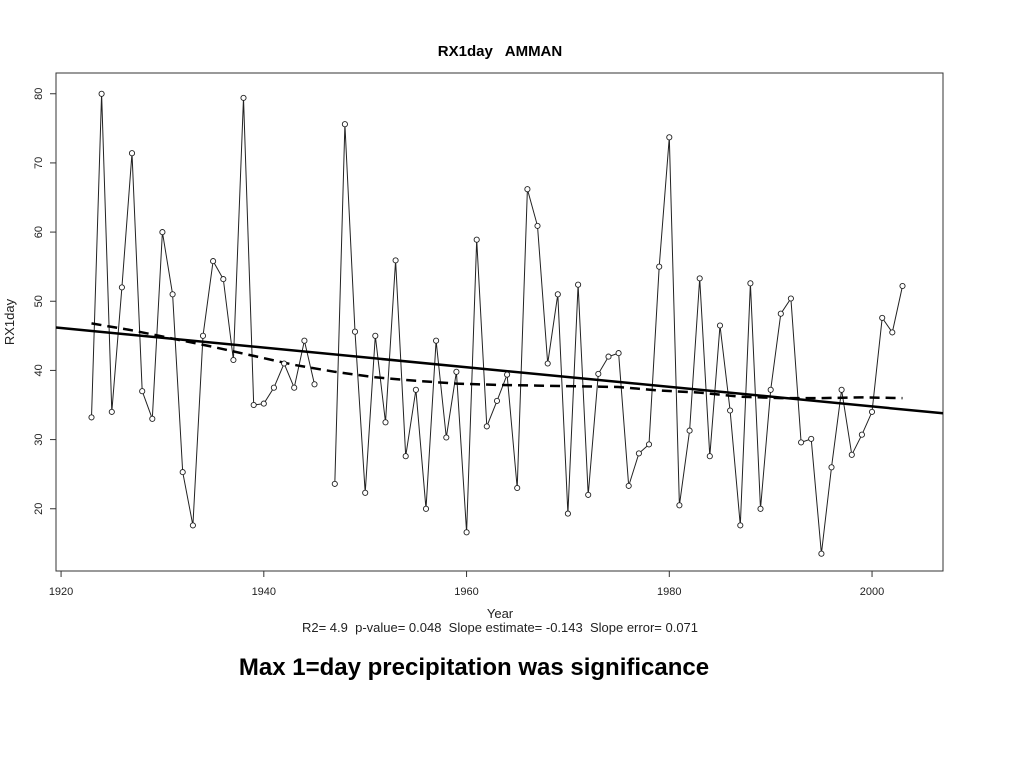  I want to click on y-tick-label: 60, so click(39, 232).